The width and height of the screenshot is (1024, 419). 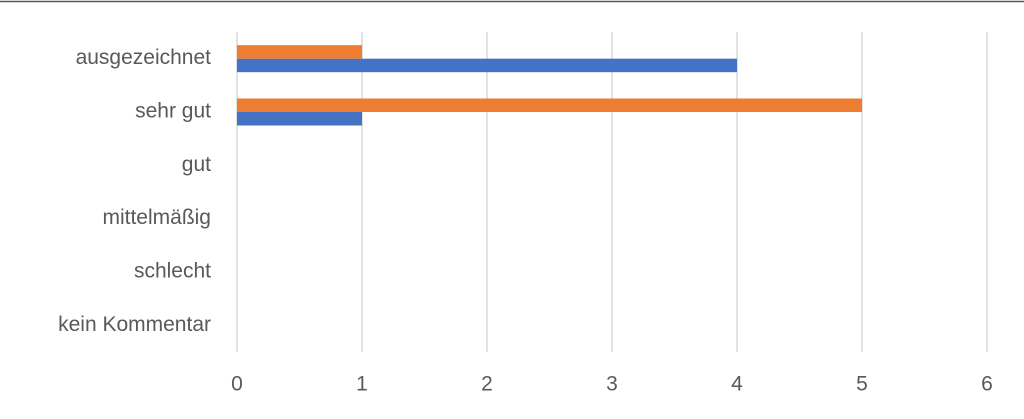 I want to click on x-tick-label: 3, so click(x=612, y=384).